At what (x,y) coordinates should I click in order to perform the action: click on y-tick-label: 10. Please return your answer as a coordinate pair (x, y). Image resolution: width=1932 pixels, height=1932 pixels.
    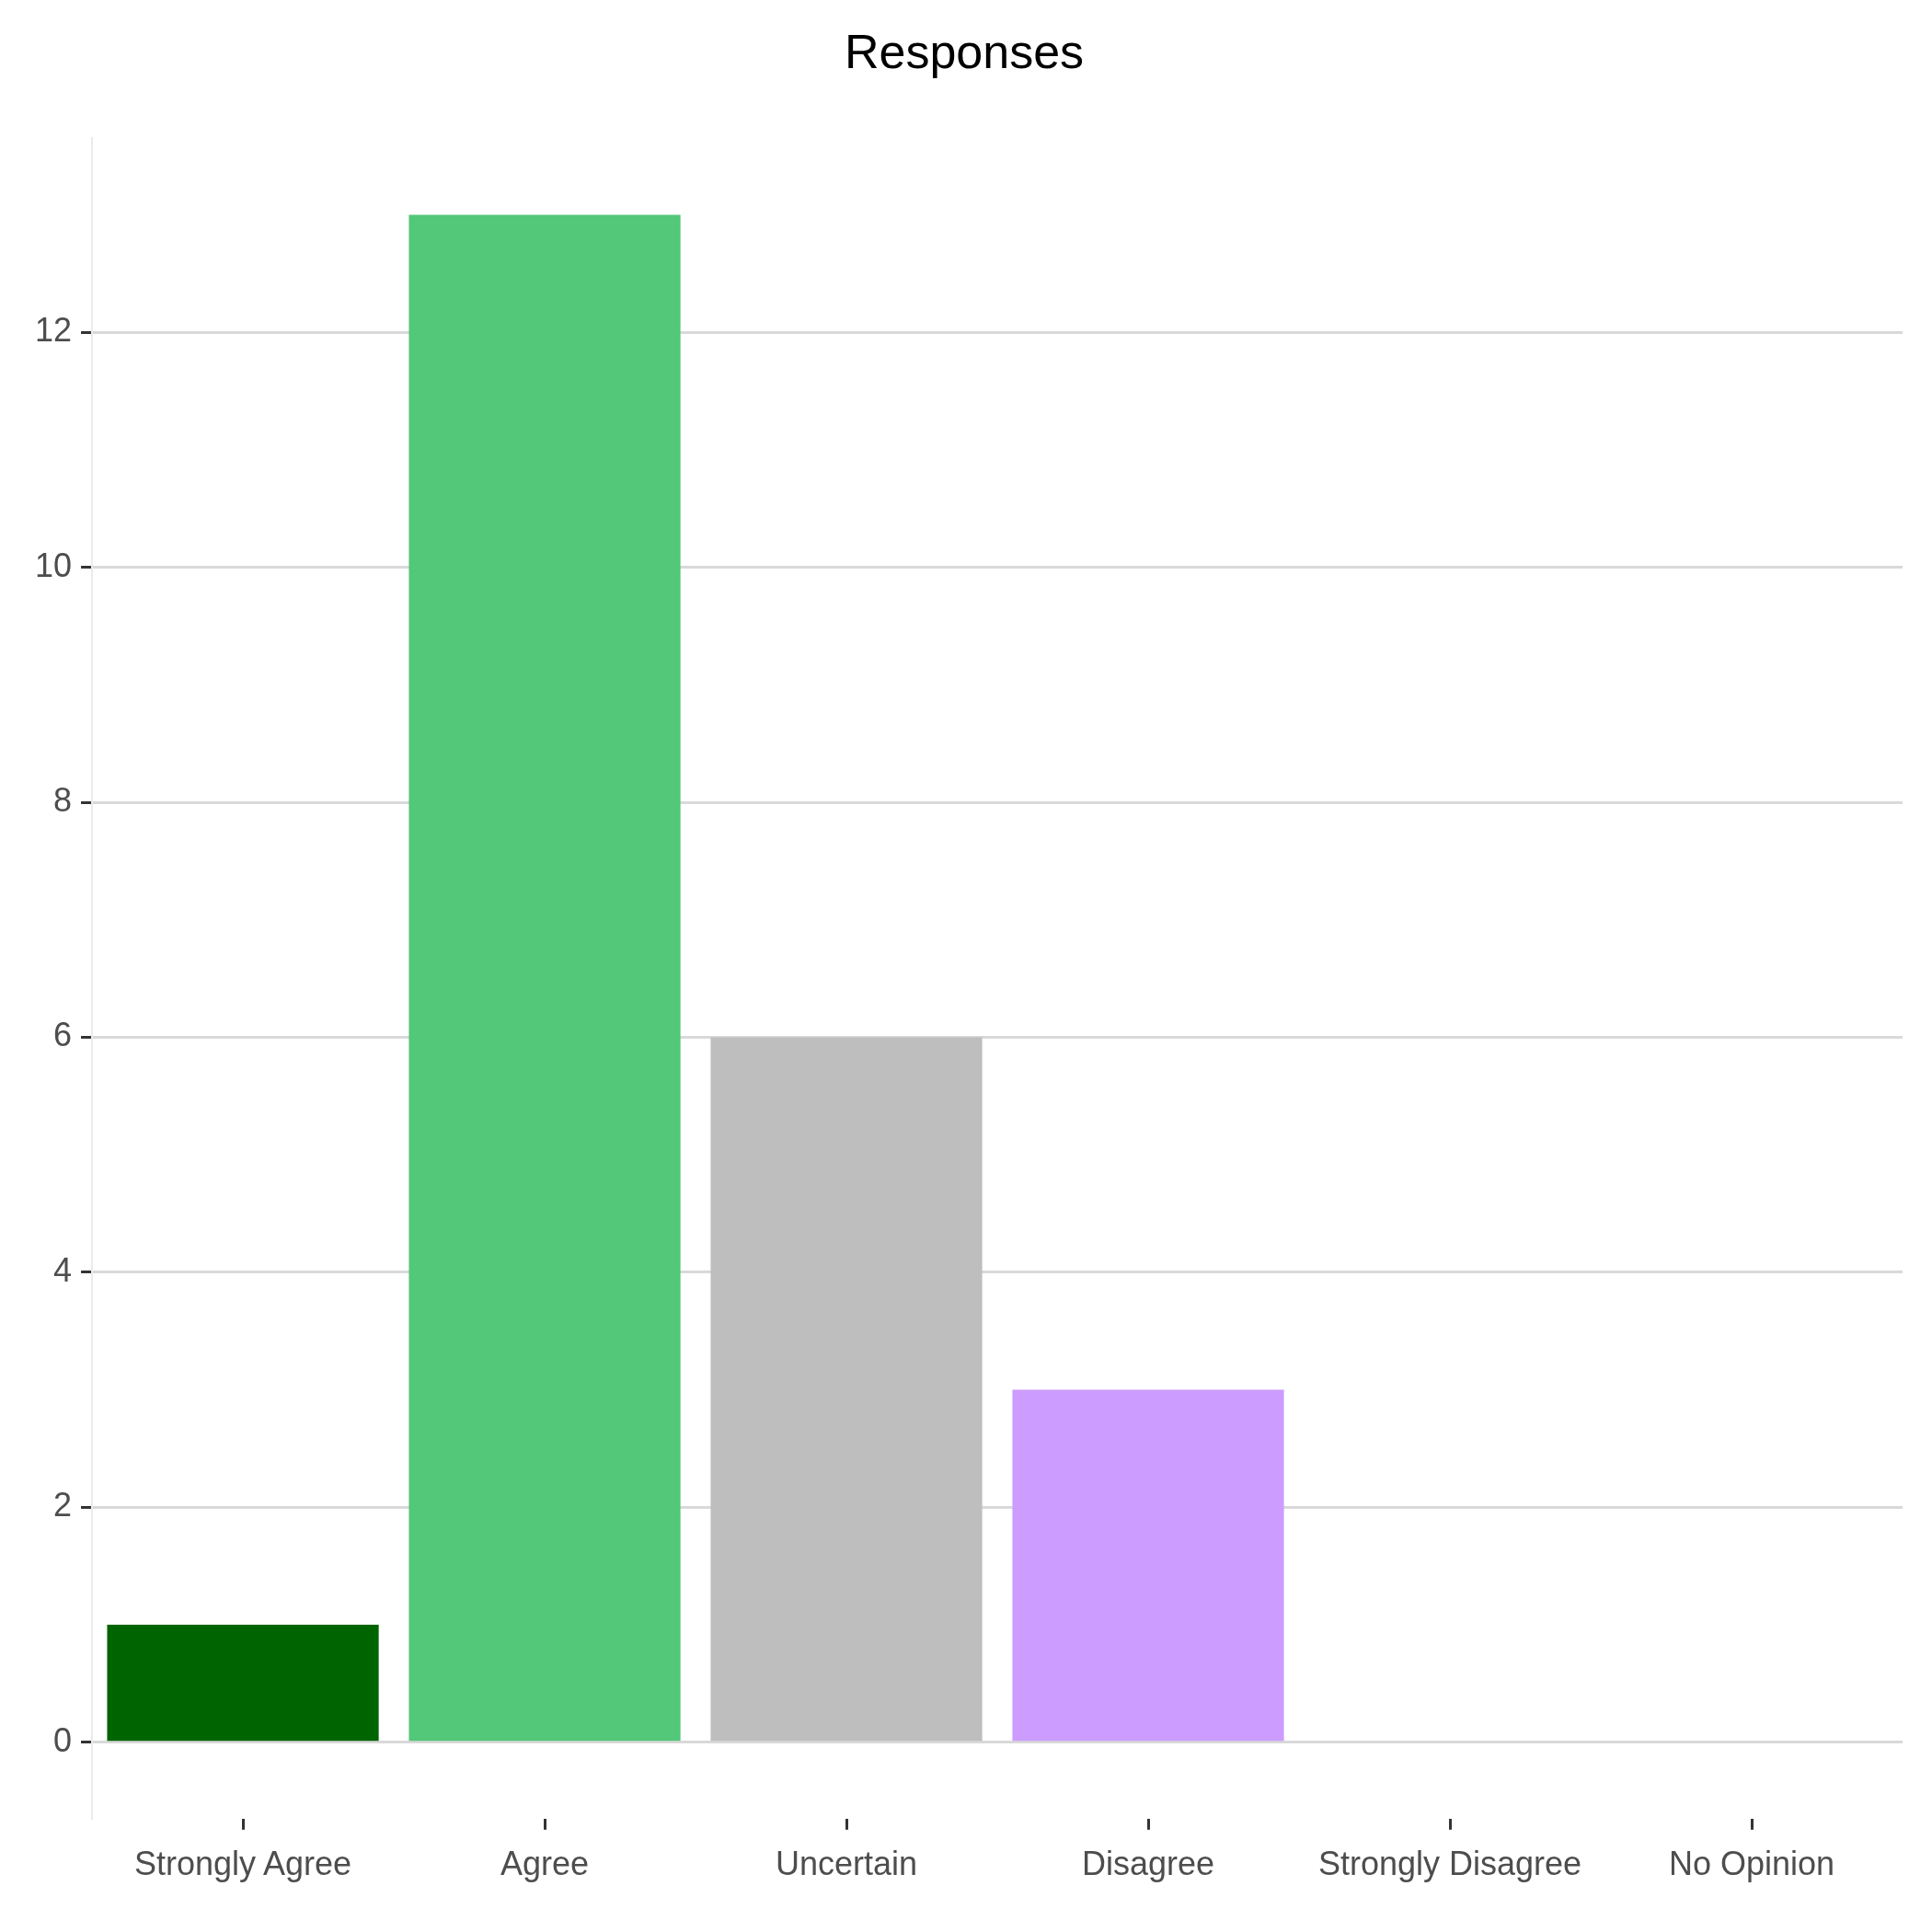
    Looking at the image, I should click on (54, 565).